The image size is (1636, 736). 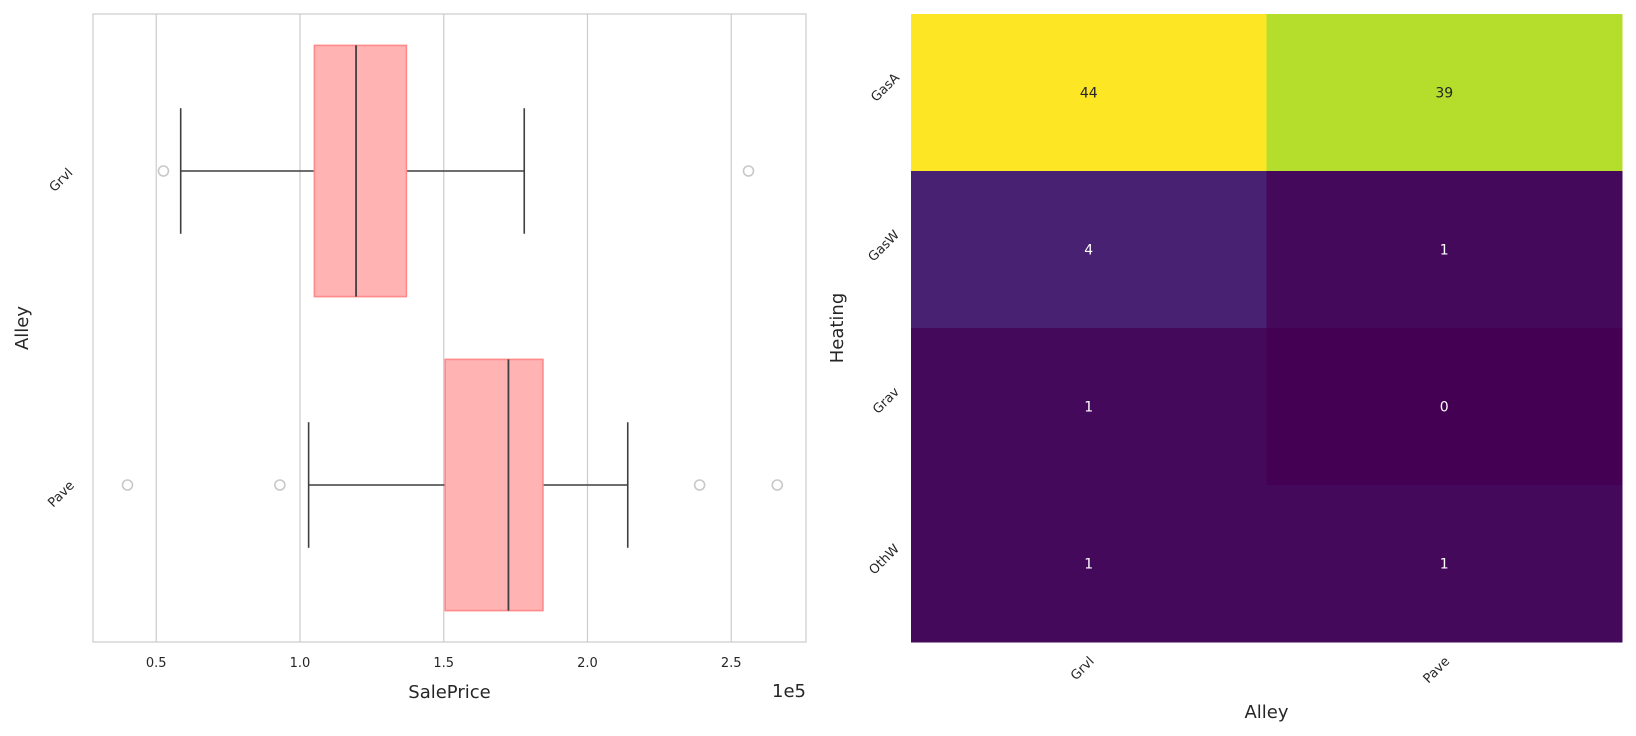 What do you see at coordinates (156, 663) in the screenshot?
I see `boxplot-x-tick-label: 0.5` at bounding box center [156, 663].